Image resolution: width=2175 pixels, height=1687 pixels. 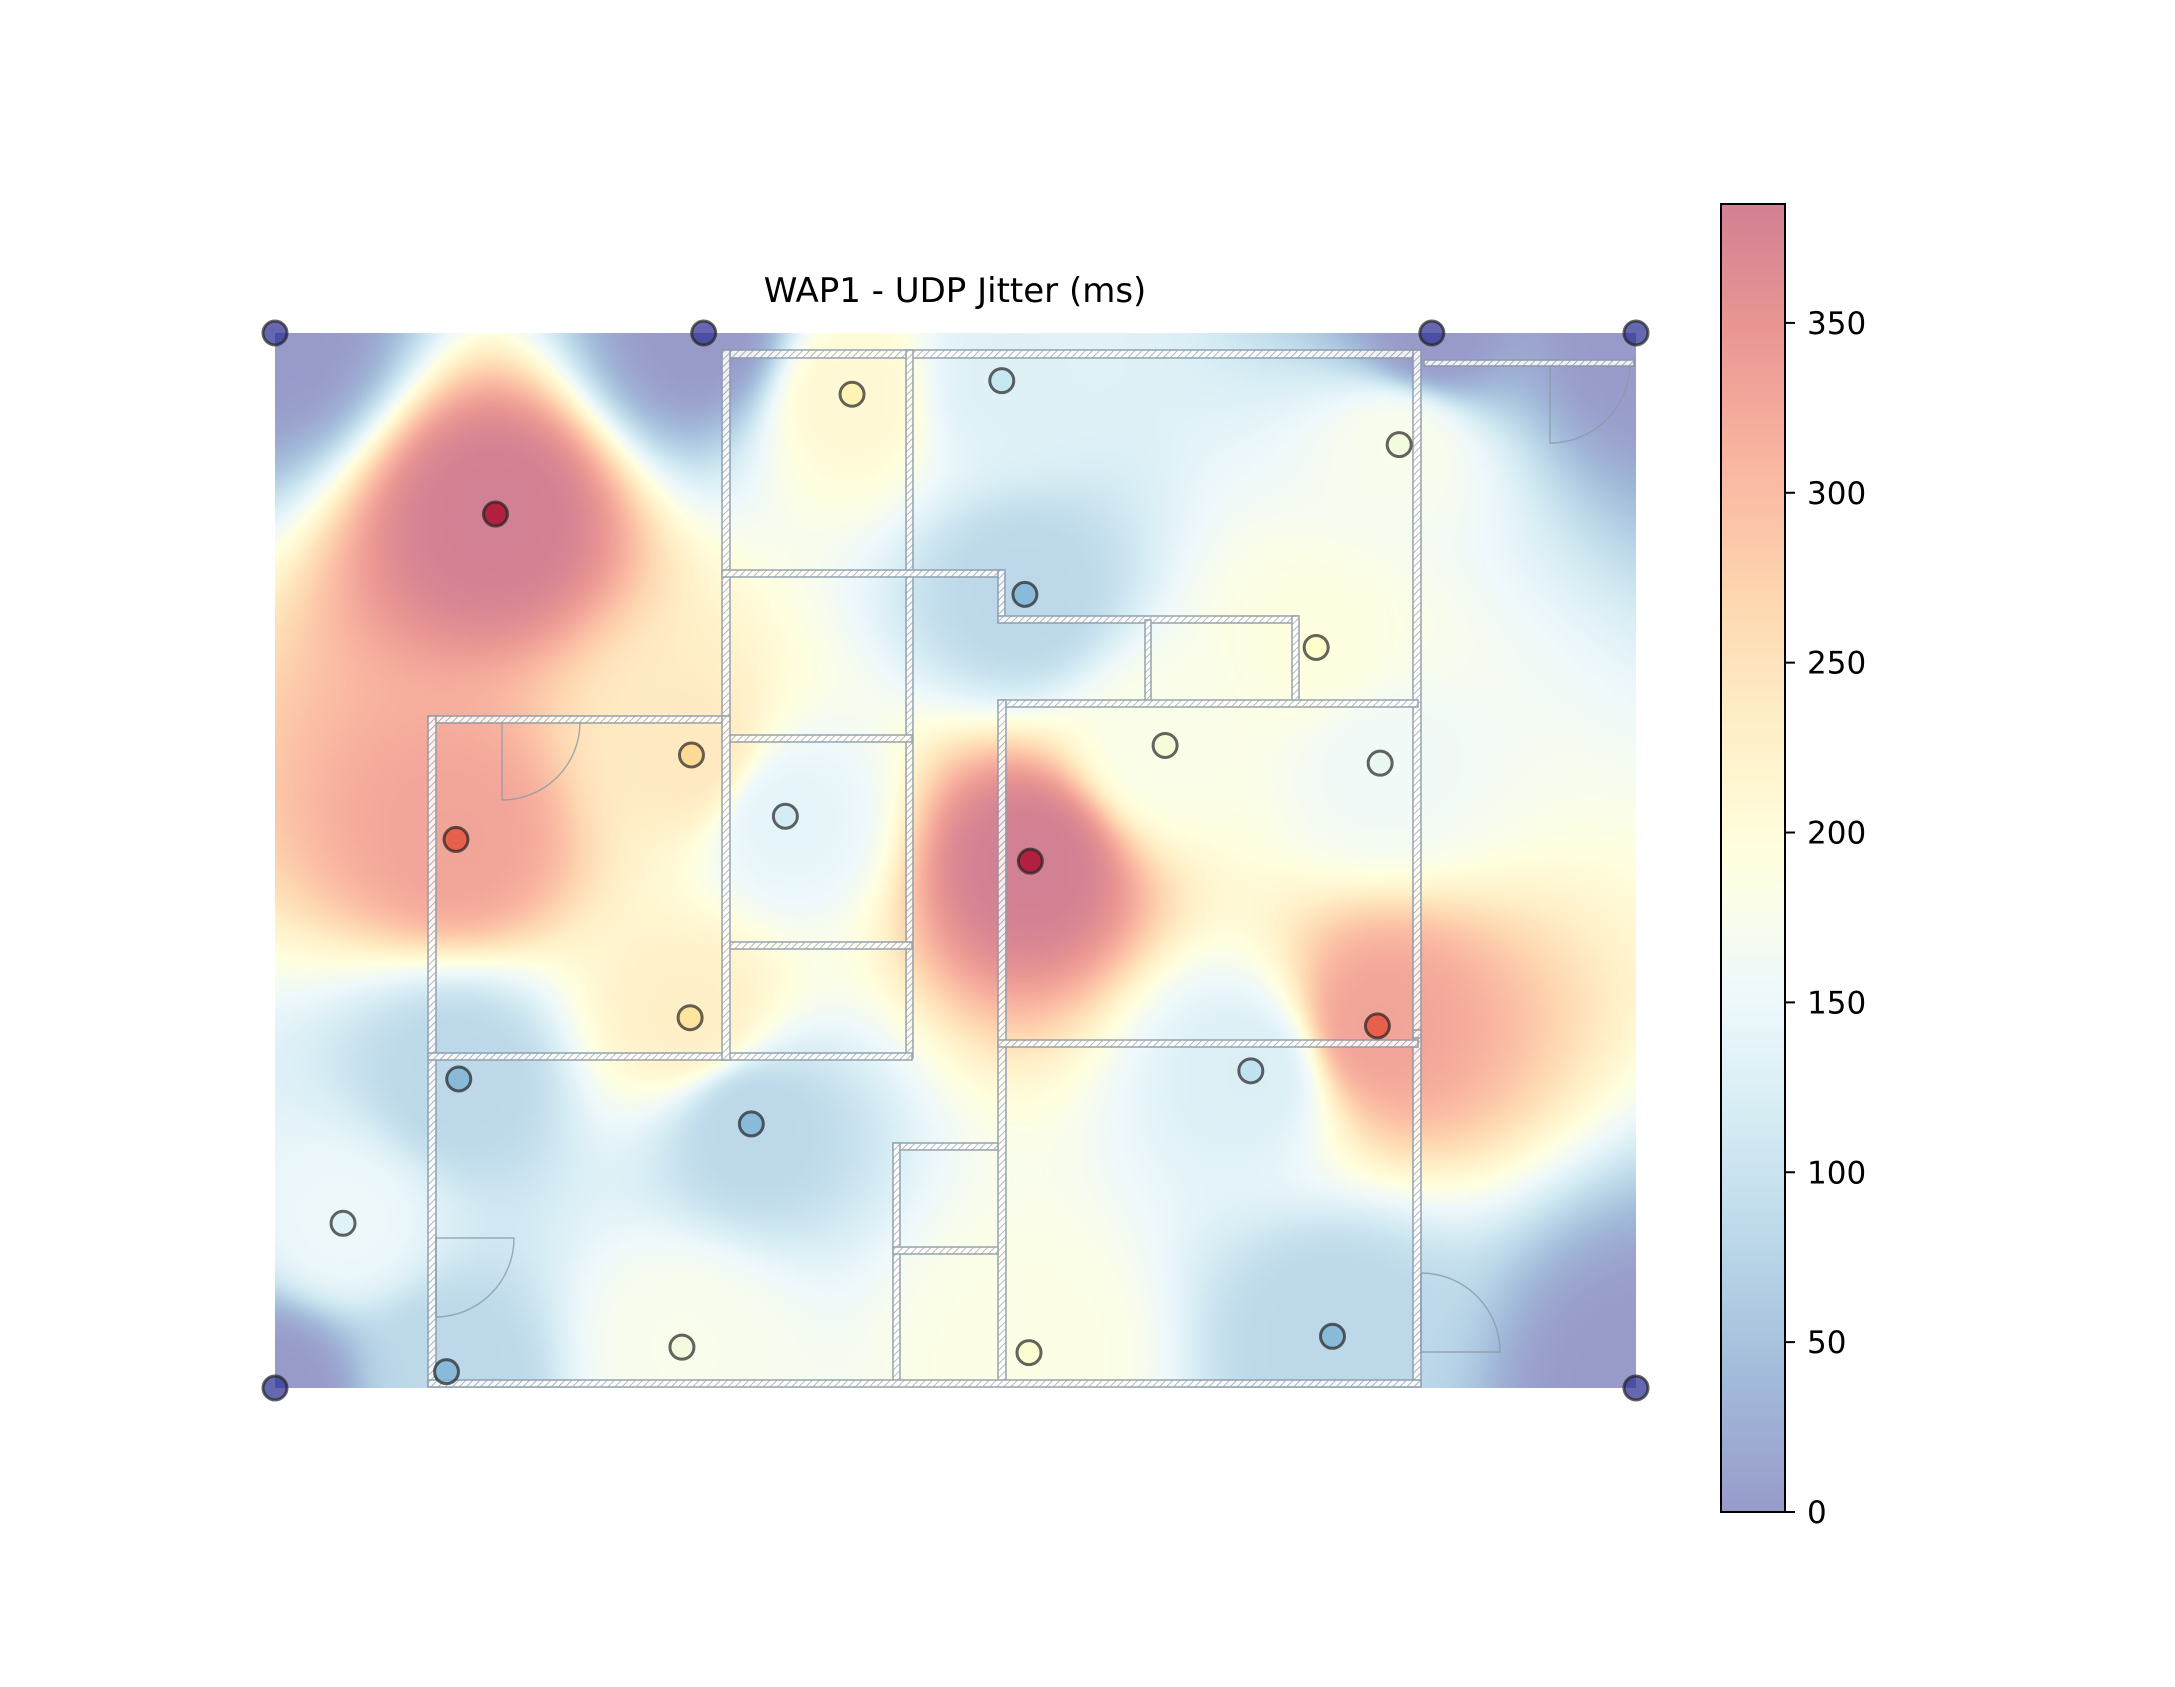 I want to click on colorbar-tick-label-5: 250, so click(x=1836, y=664).